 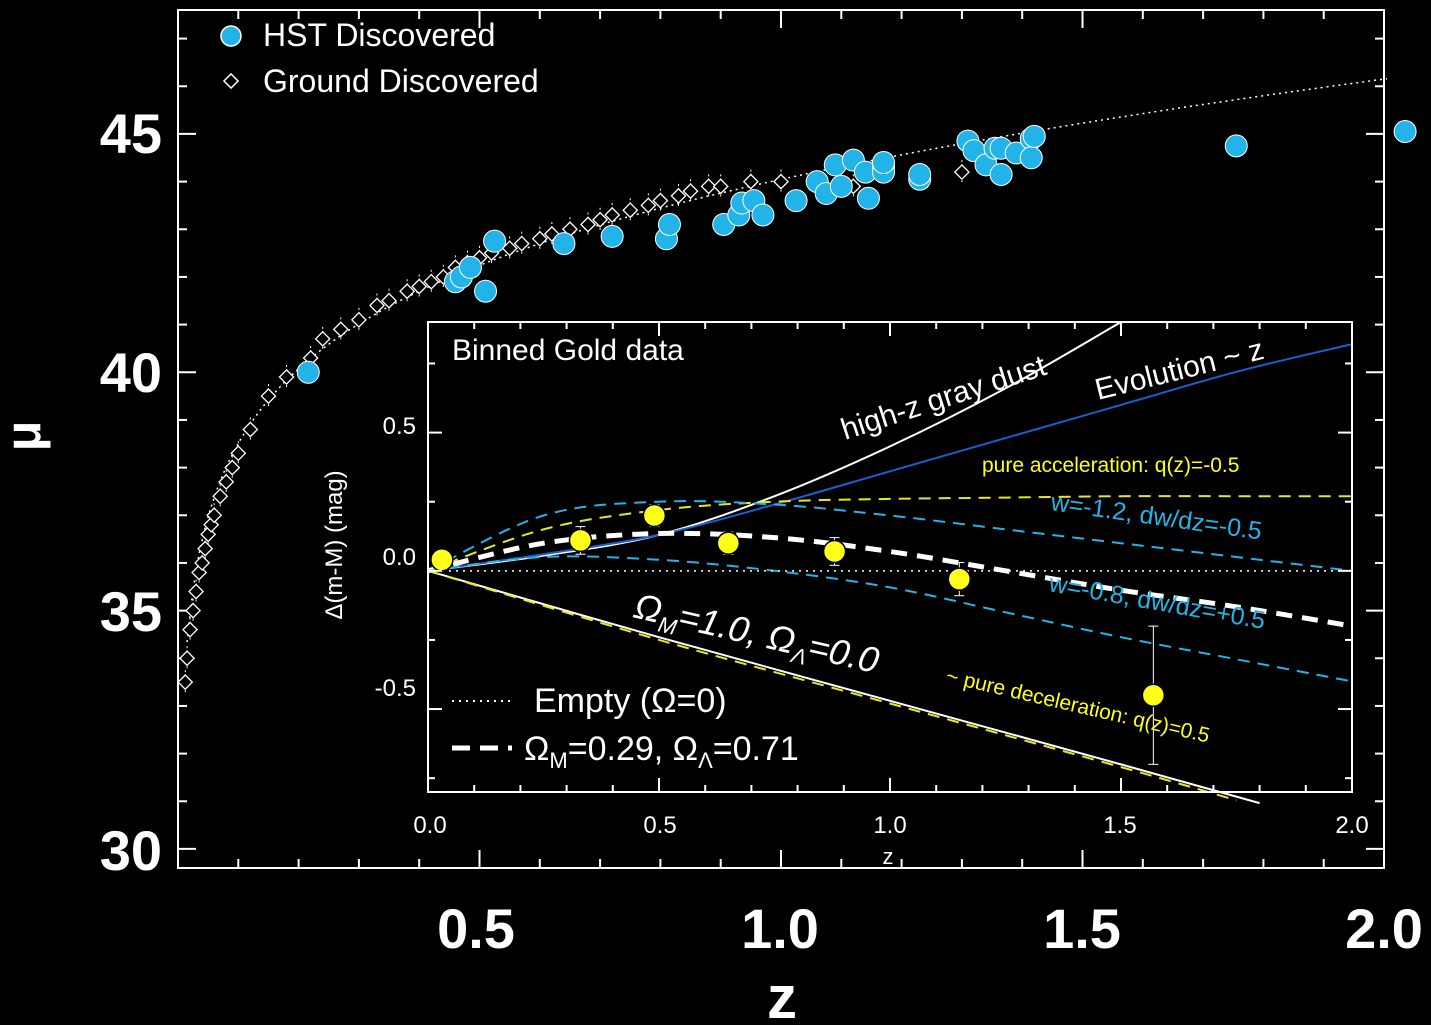 What do you see at coordinates (25, 436) in the screenshot?
I see `main-y-axis-label: μ` at bounding box center [25, 436].